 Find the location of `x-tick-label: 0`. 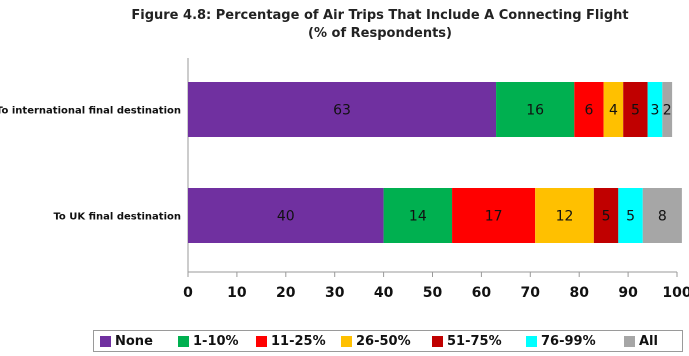

x-tick-label: 0 is located at coordinates (188, 293).